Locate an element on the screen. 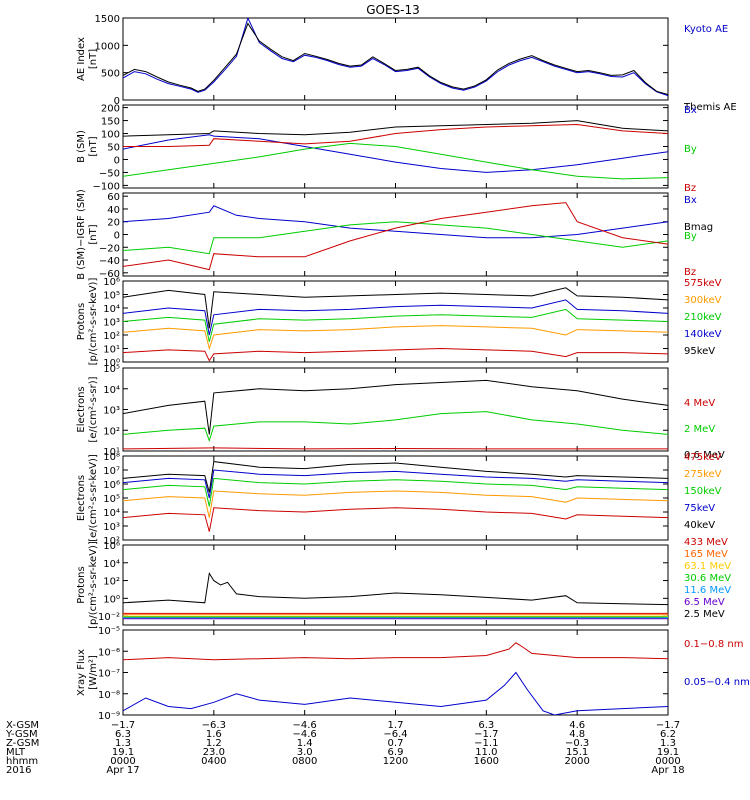 Image resolution: width=750 pixels, height=800 pixels. y-tick-label: 10⁻⁸ is located at coordinates (109, 695).